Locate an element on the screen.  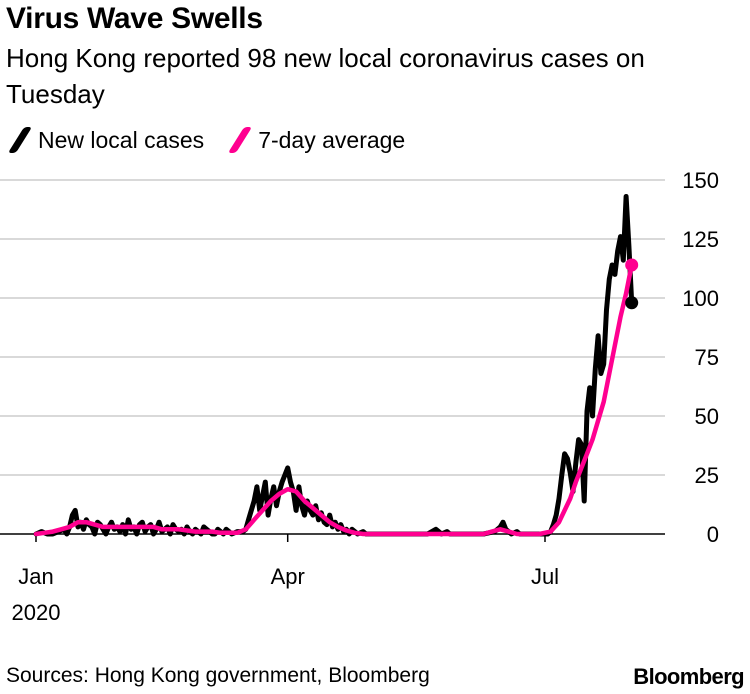
source-note: Sources: Hong Kong government, Bloomberg is located at coordinates (218, 675).